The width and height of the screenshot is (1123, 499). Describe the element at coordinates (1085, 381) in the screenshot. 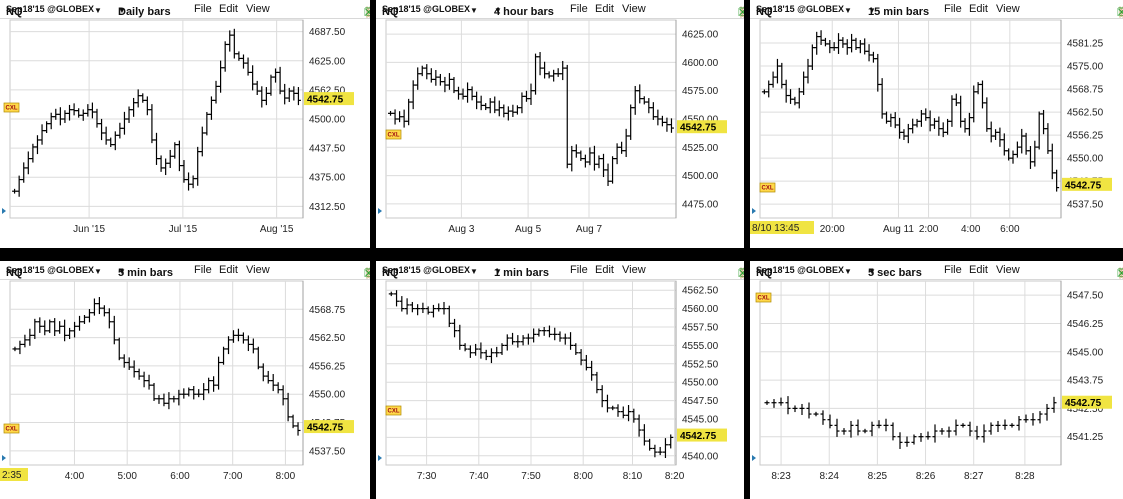

I see `y-tick-label: 4543.75` at that location.